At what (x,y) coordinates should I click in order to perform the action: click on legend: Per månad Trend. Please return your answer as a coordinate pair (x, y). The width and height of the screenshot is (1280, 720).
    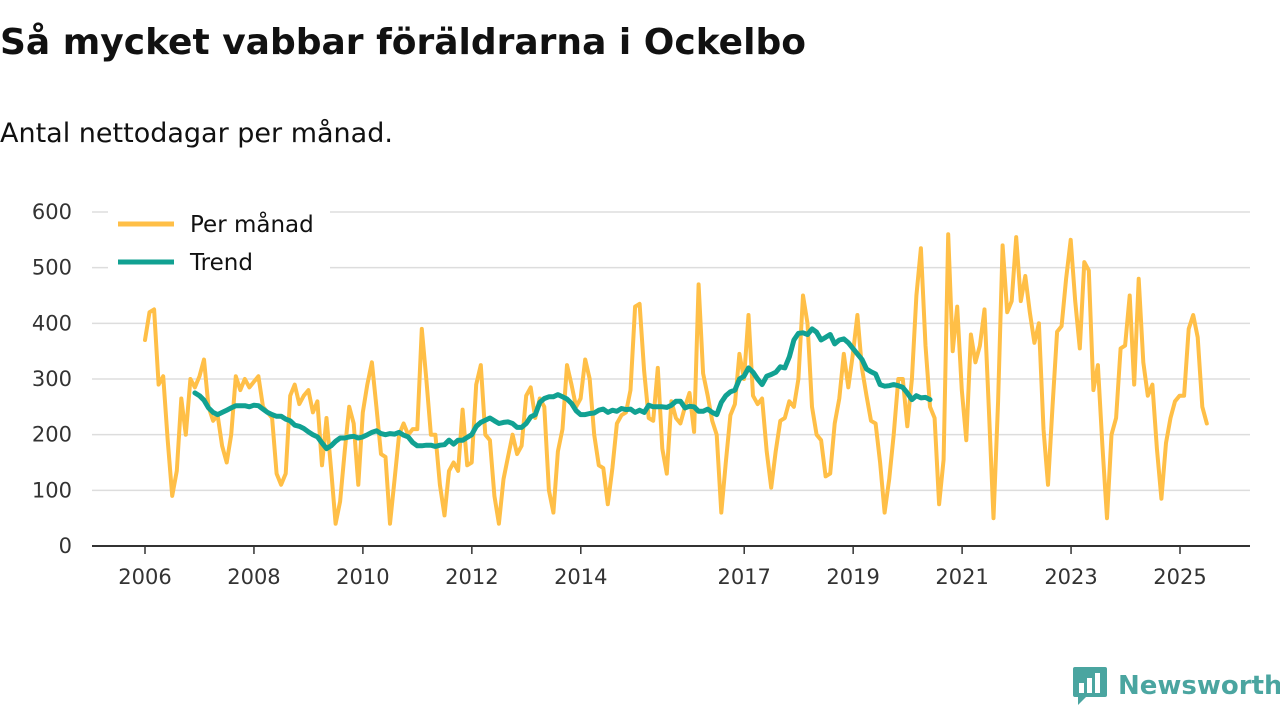
    Looking at the image, I should click on (219, 242).